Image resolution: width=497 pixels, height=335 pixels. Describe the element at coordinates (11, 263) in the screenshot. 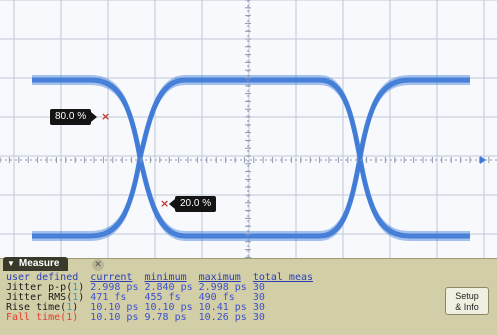

I see `collapse-chevron-icon: ▼` at that location.